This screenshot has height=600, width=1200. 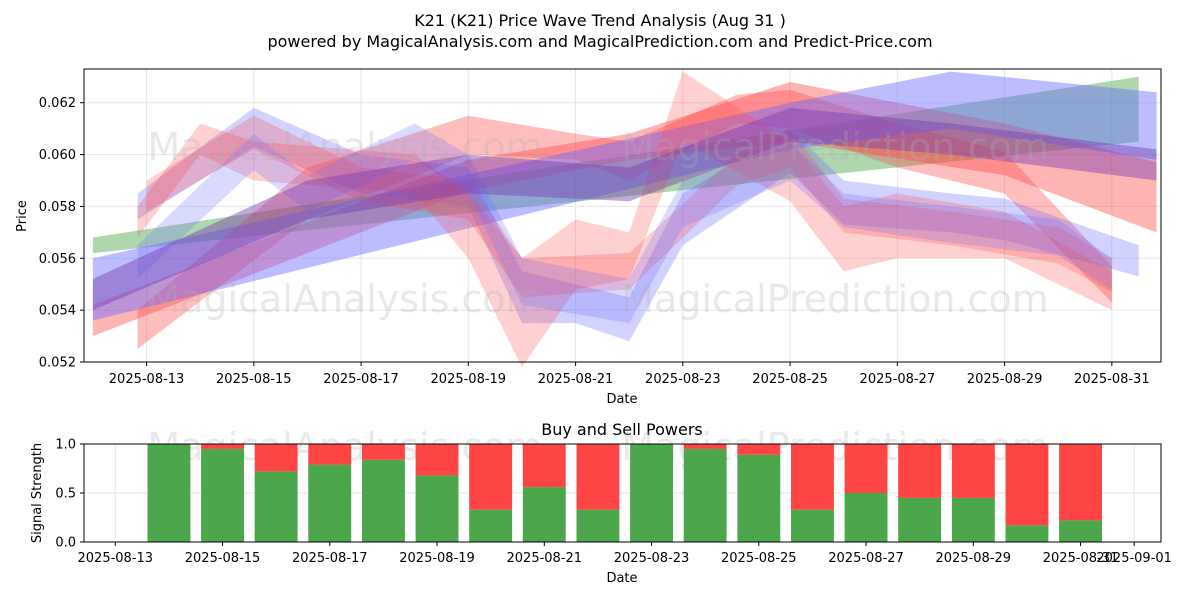 I want to click on price-y-tick-label: 0.052, so click(x=57, y=363).